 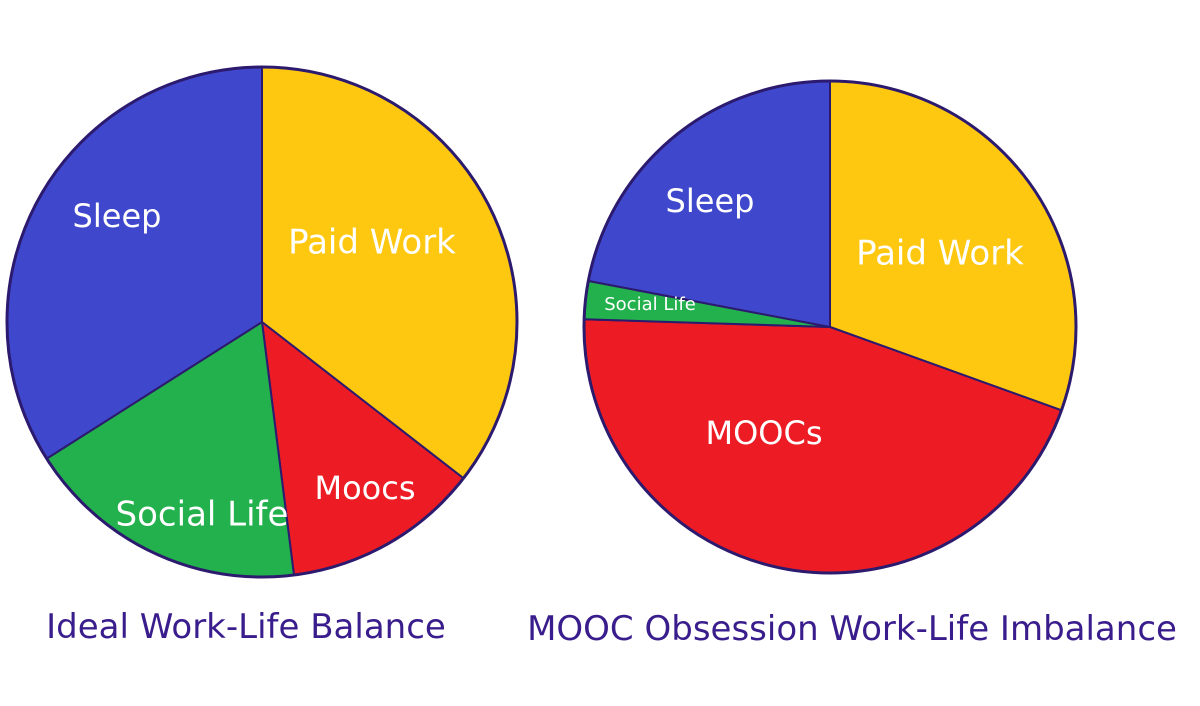 I want to click on pie-1-label-moocs: MOOCs, so click(x=764, y=433).